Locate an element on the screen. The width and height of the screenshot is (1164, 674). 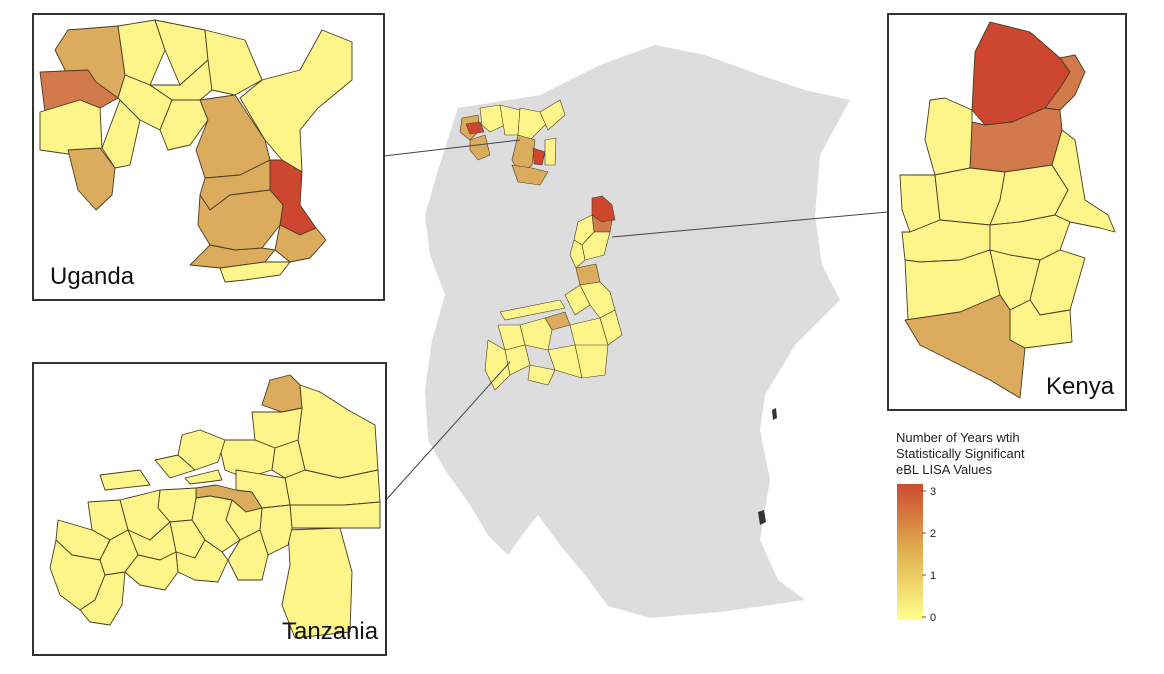
legend-tick-1: 1 is located at coordinates (933, 576).